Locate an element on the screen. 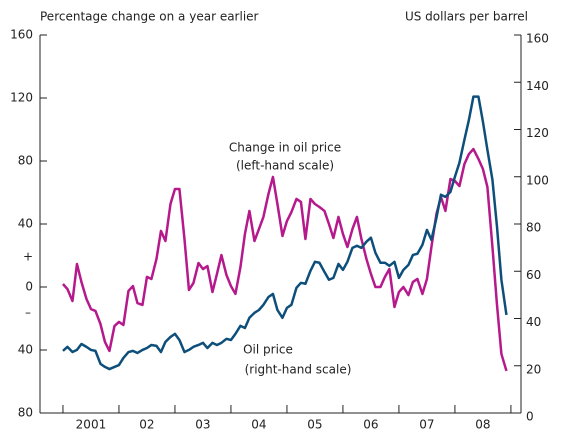 The image size is (561, 435). y2-tick-label: 120 is located at coordinates (537, 133).